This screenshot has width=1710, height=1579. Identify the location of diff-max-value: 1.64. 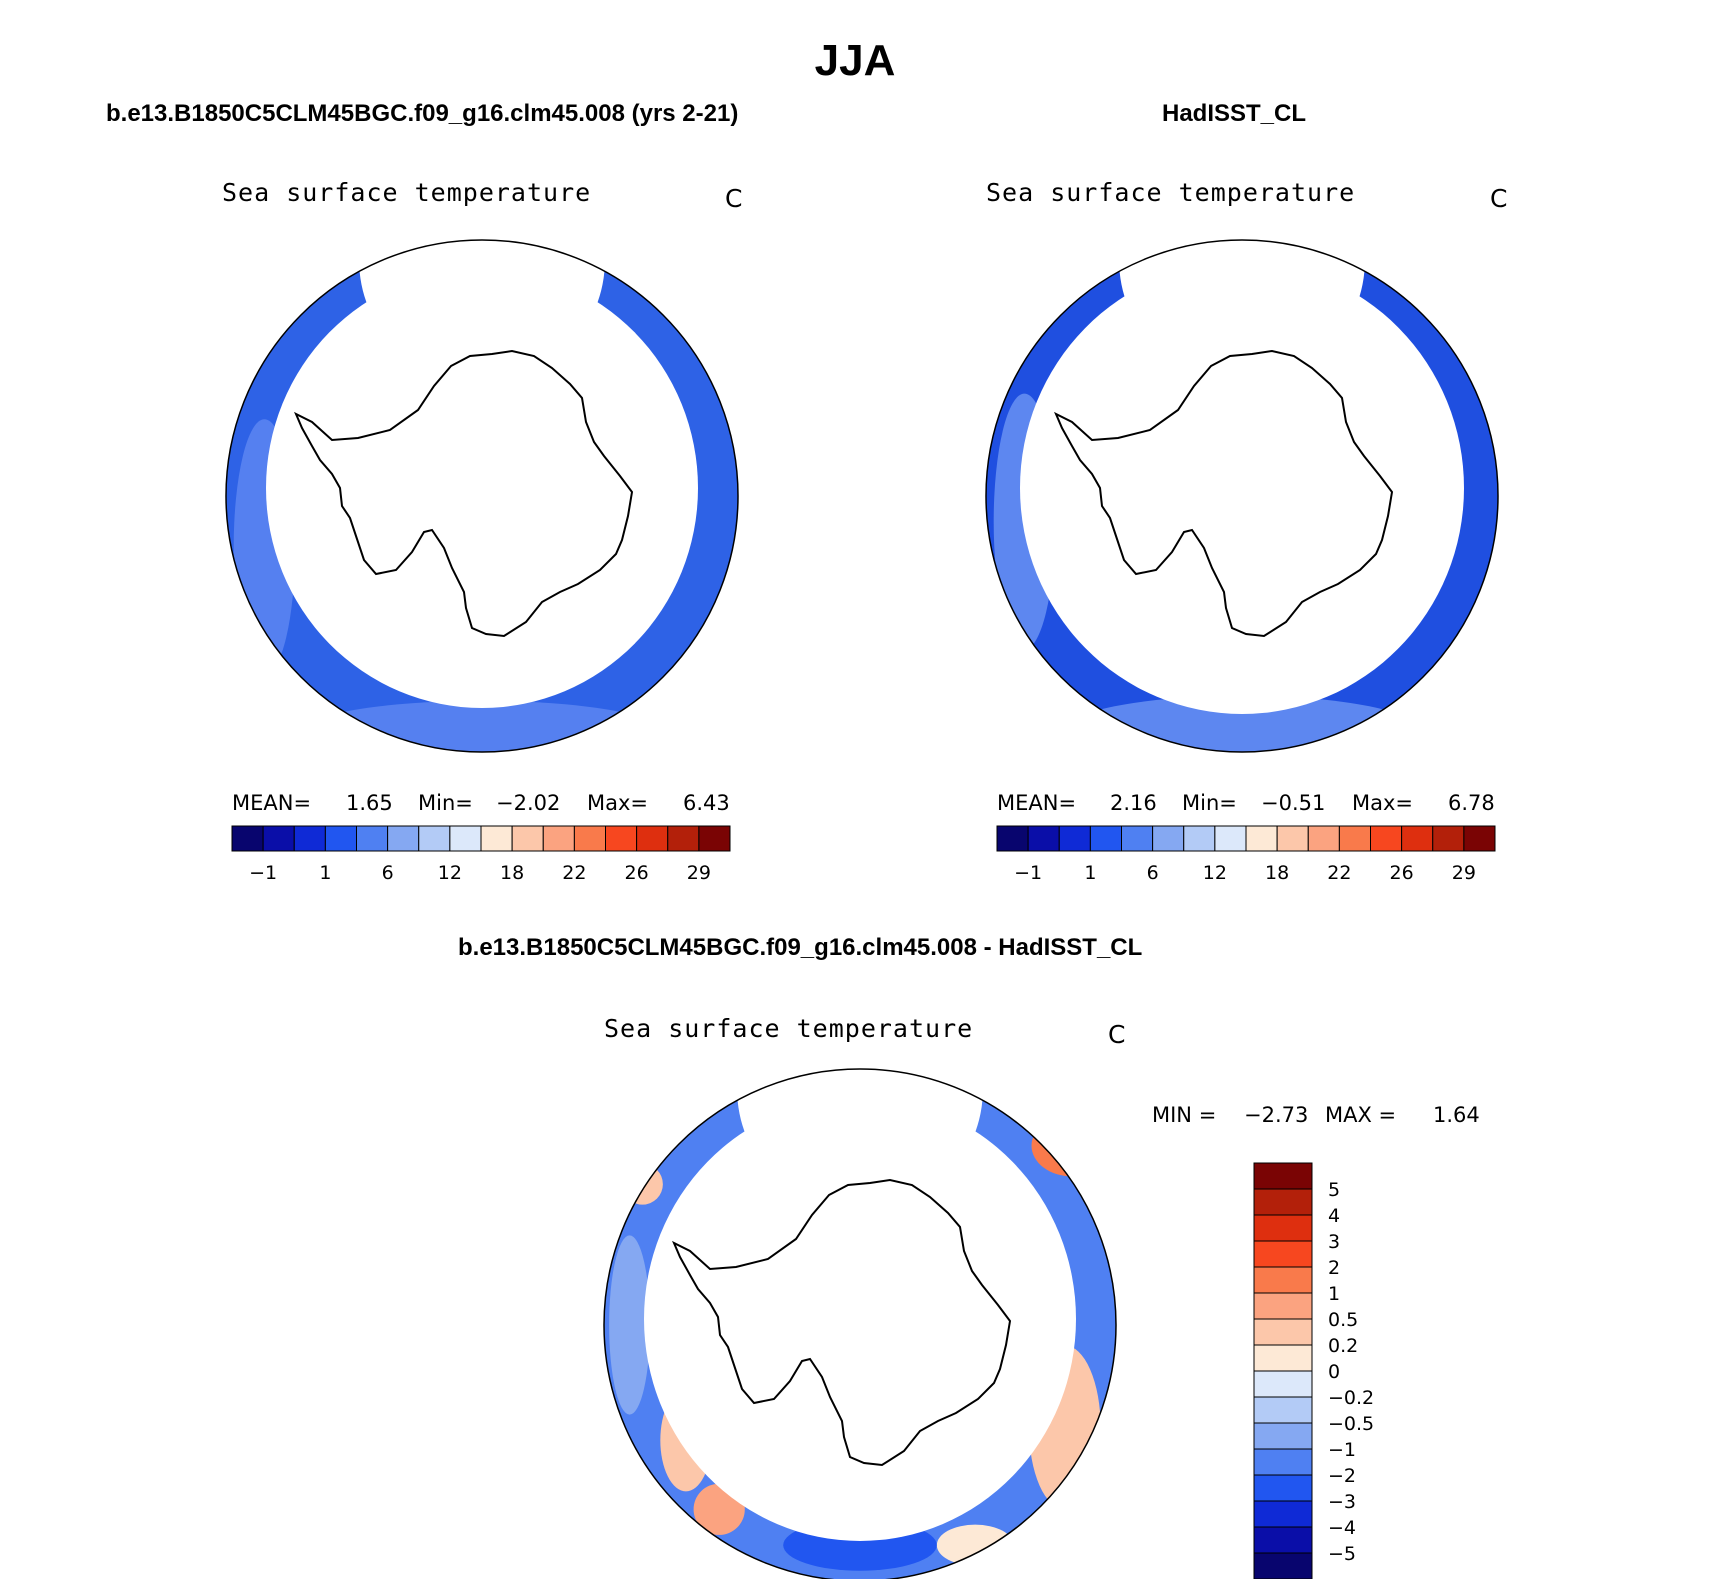
(1456, 1115).